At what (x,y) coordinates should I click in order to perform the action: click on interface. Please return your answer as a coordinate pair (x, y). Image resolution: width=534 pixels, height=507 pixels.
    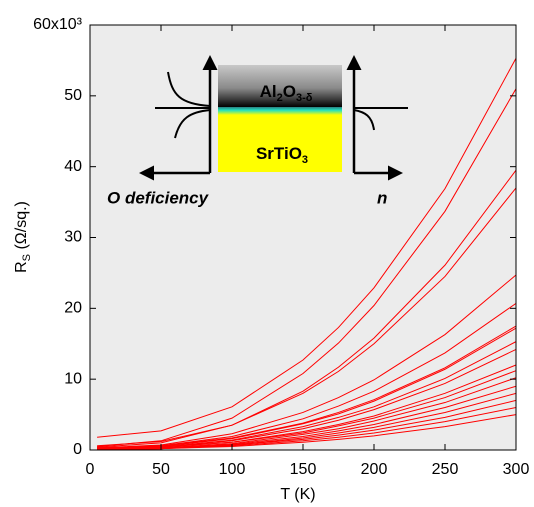
    Looking at the image, I should click on (280, 111).